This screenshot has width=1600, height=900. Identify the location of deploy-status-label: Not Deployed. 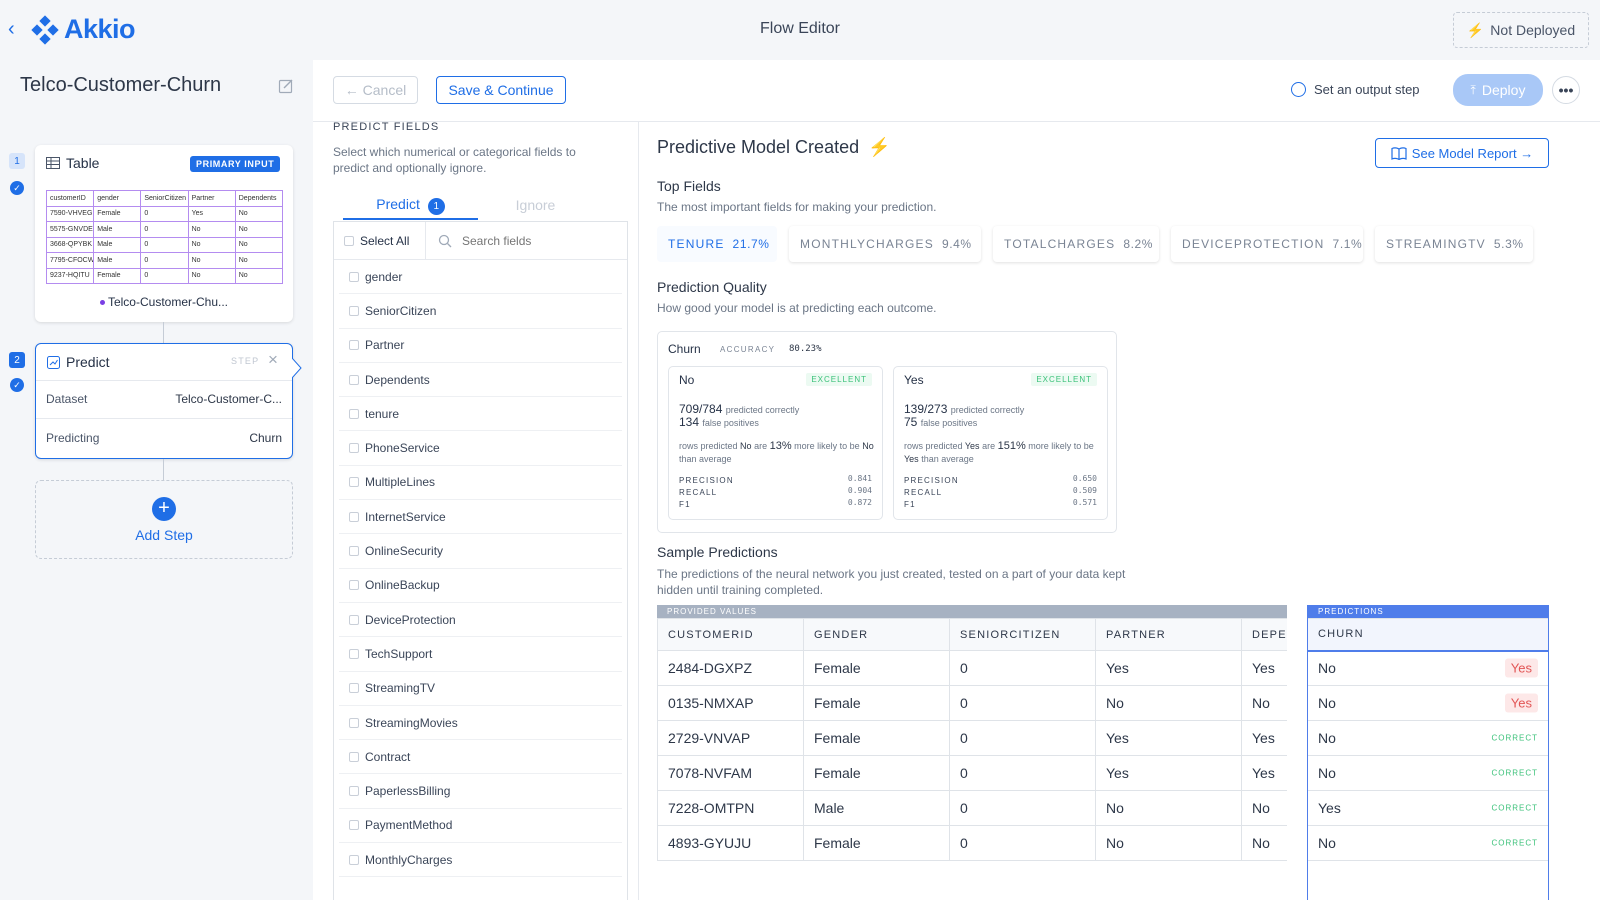
(1533, 30).